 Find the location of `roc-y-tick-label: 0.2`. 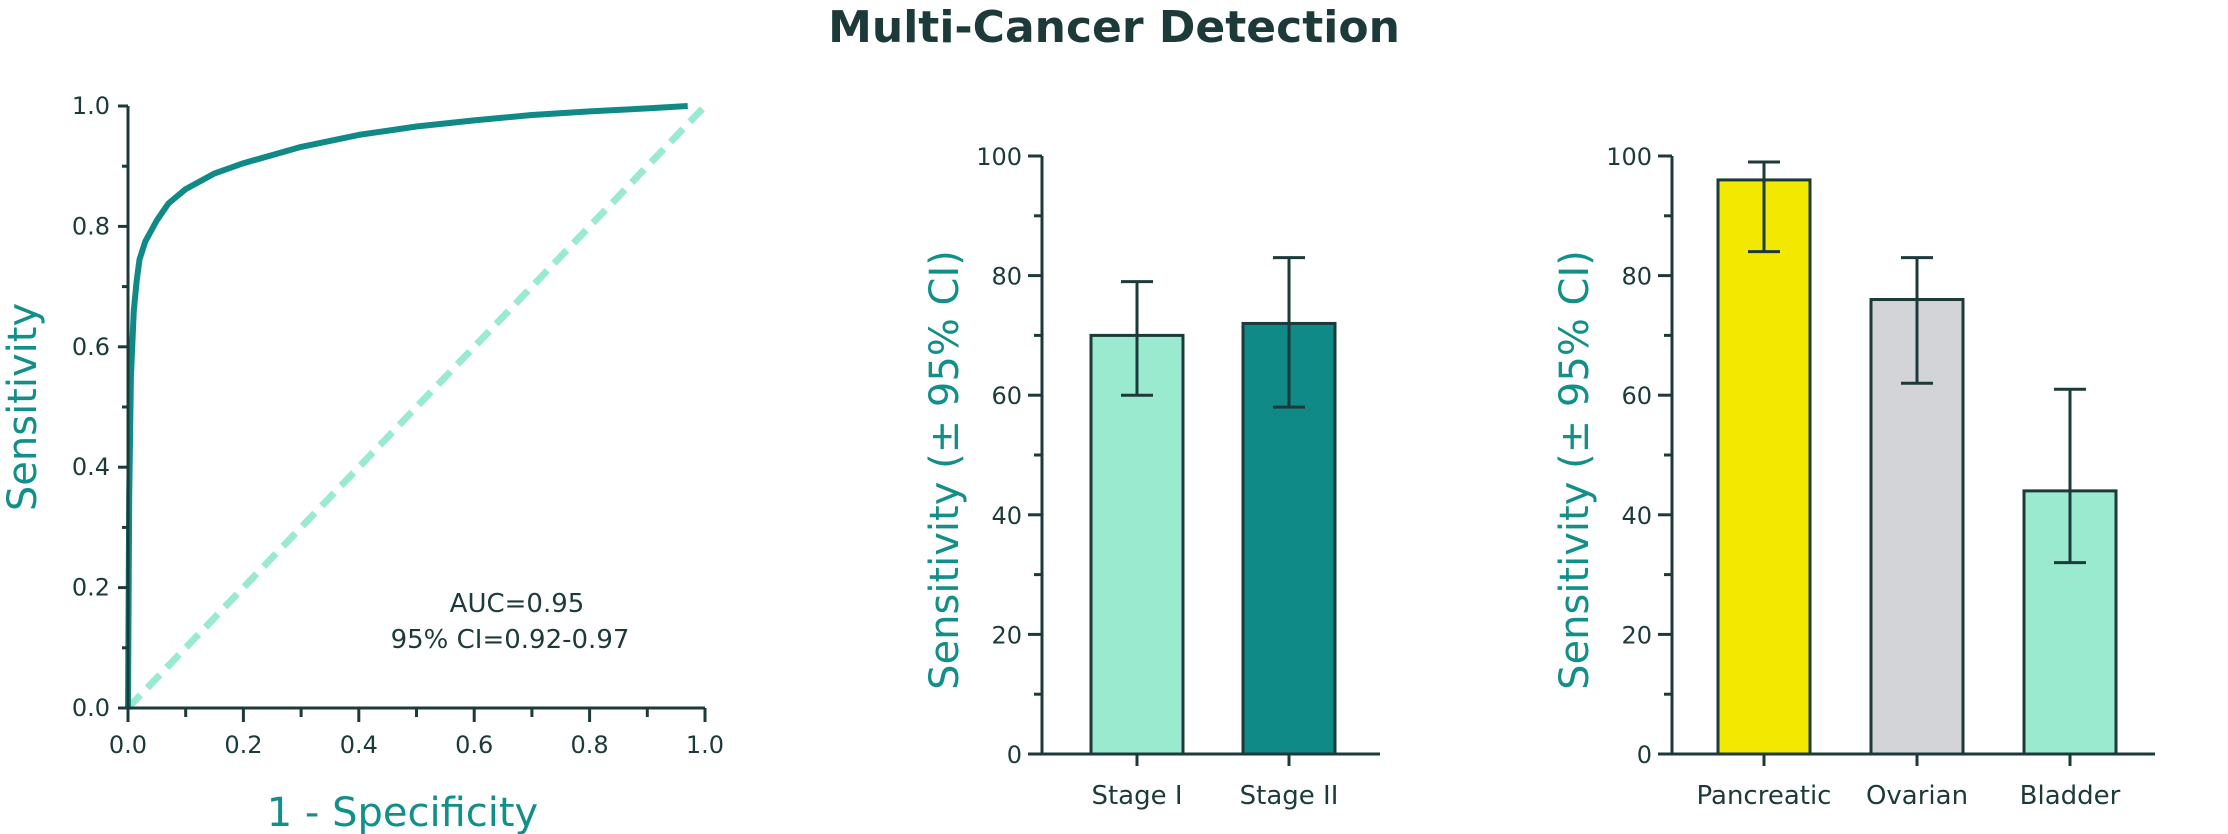

roc-y-tick-label: 0.2 is located at coordinates (91, 588).